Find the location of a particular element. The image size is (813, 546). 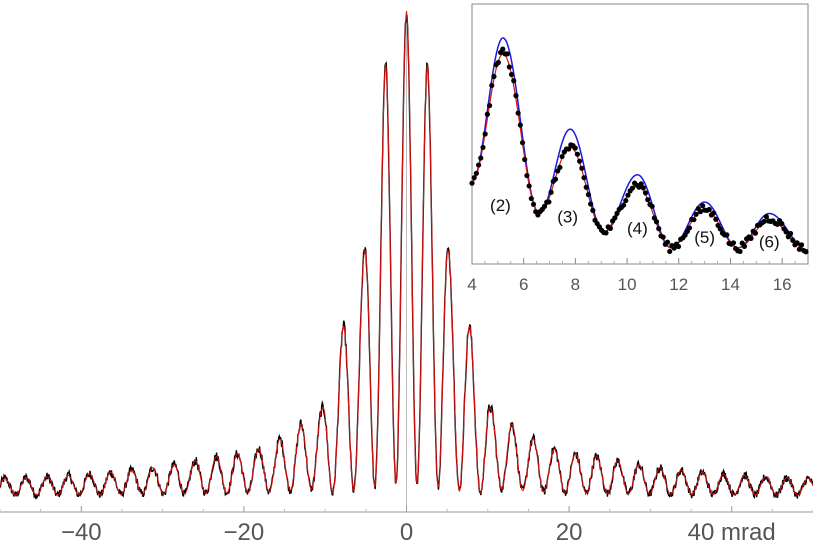

main-x-ticks: −40 −20 0 20 40 mrad is located at coordinates (406, 526).